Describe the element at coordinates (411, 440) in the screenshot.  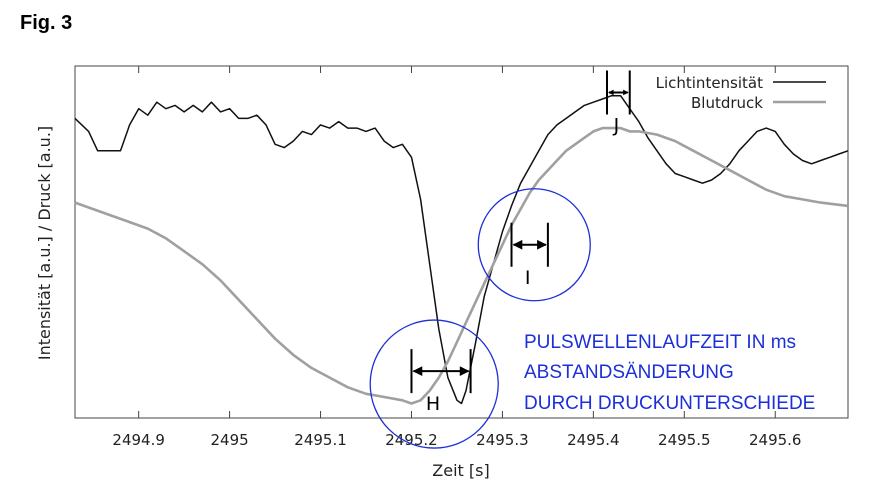
I see `x-tick-label: 2495.2` at that location.